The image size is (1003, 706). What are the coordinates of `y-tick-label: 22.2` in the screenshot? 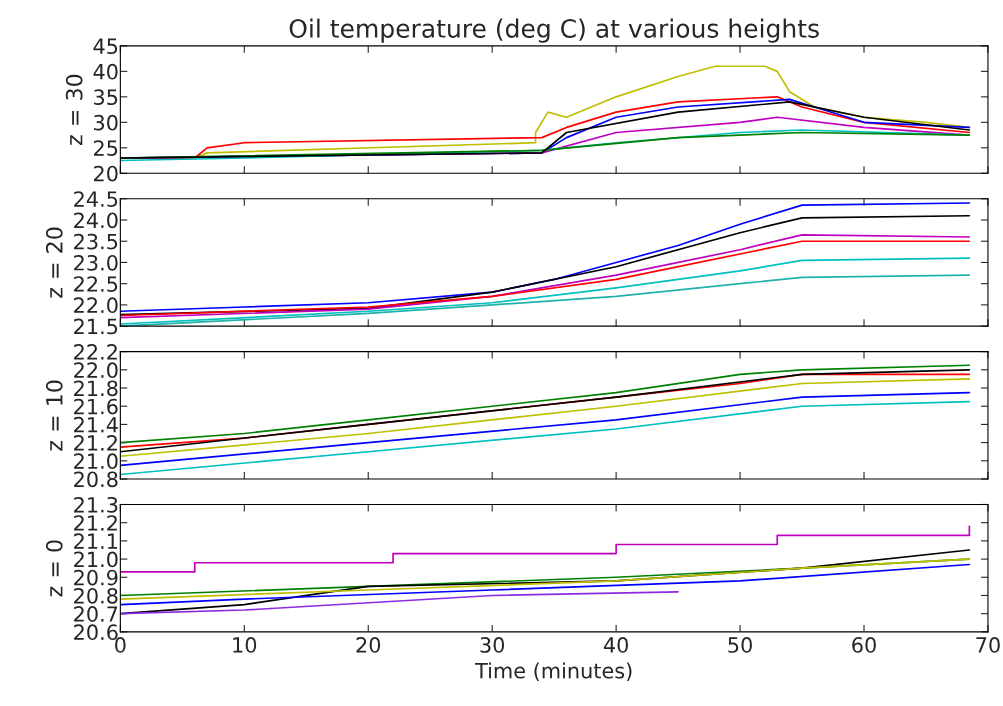 It's located at (95, 352).